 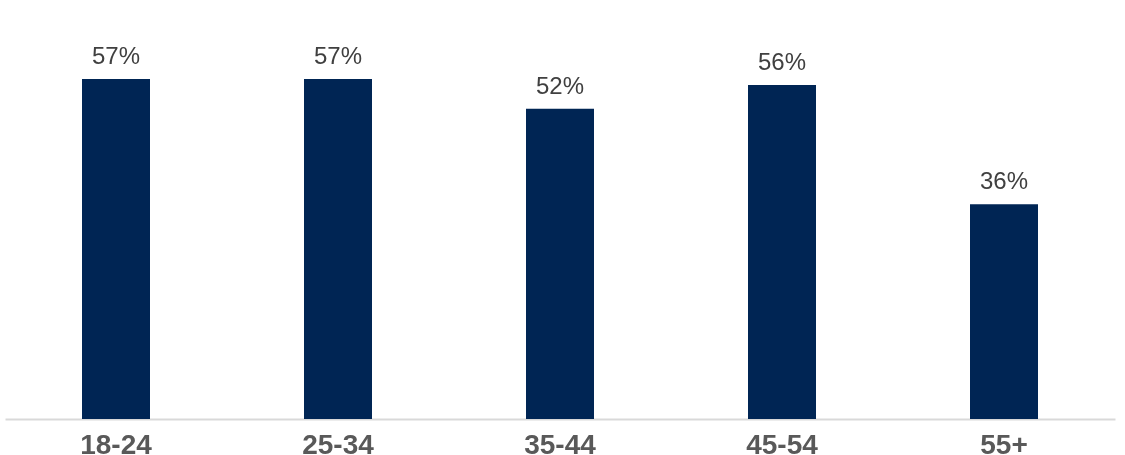 I want to click on x-tick-label: 45-54, so click(x=782, y=441).